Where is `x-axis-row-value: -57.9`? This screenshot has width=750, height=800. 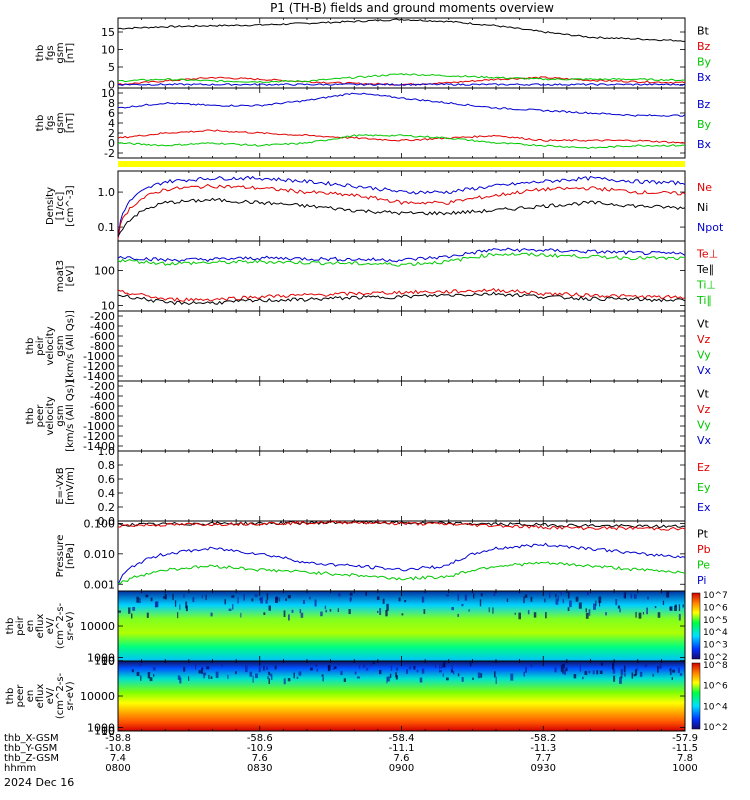
x-axis-row-value: -57.9 is located at coordinates (685, 738).